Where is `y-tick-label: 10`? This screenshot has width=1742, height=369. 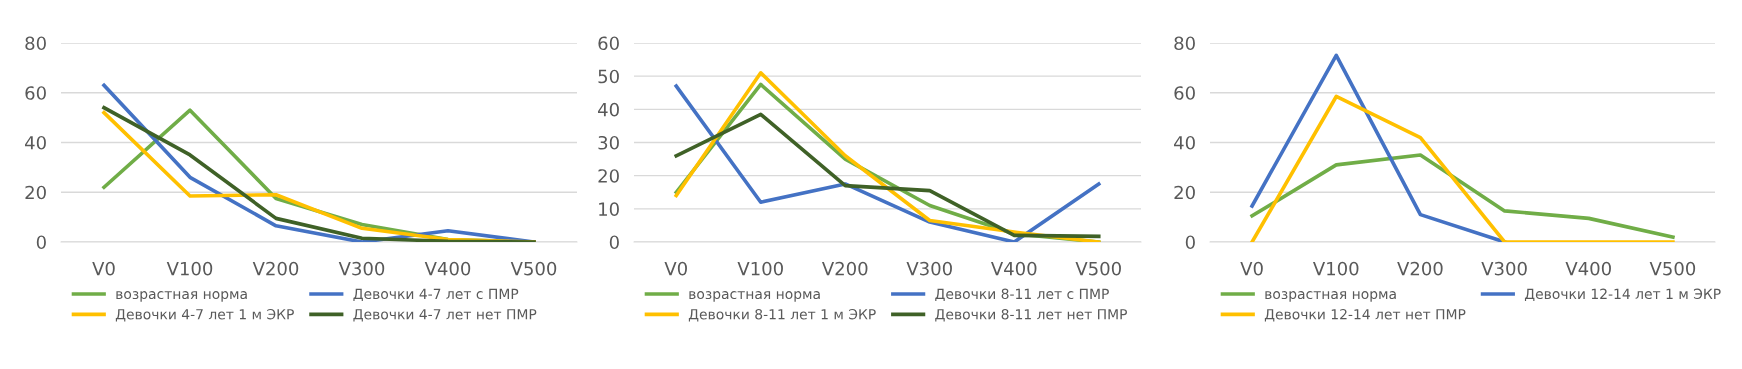
y-tick-label: 10 is located at coordinates (609, 209).